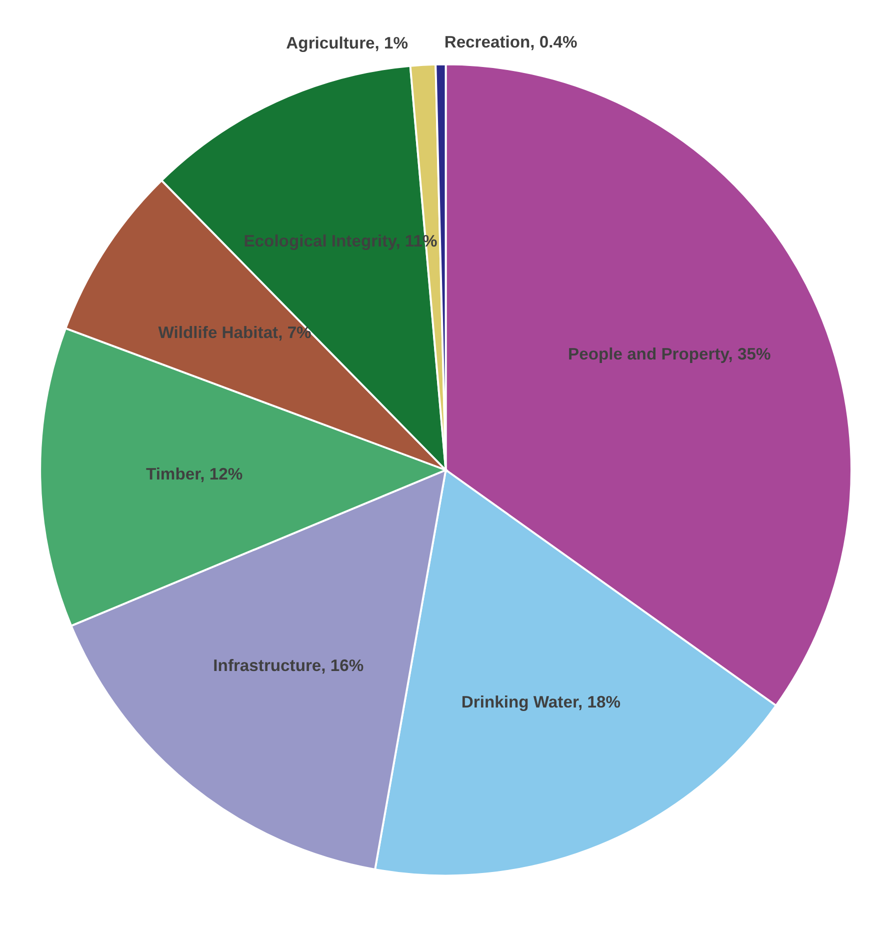  Describe the element at coordinates (194, 474) in the screenshot. I see `slice-label: Timber, 12%` at that location.